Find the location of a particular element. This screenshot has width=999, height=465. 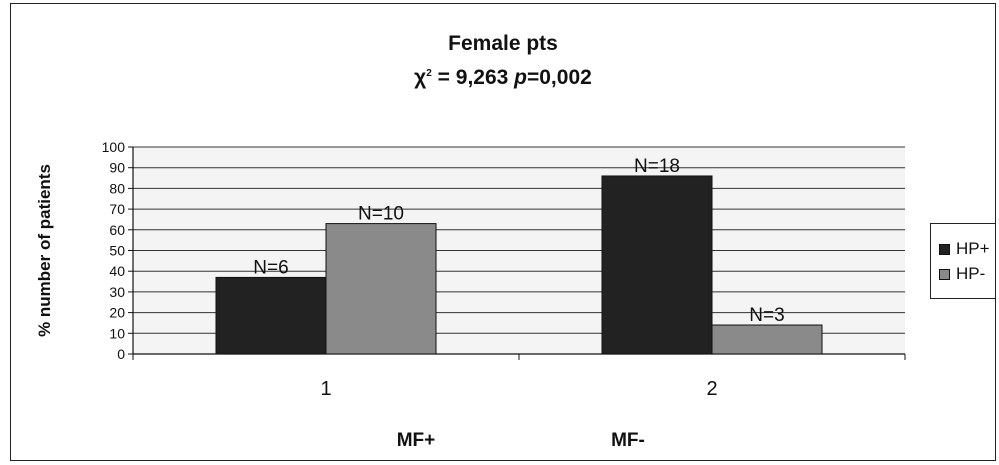

y-axis-title: % number of patients is located at coordinates (44, 250).